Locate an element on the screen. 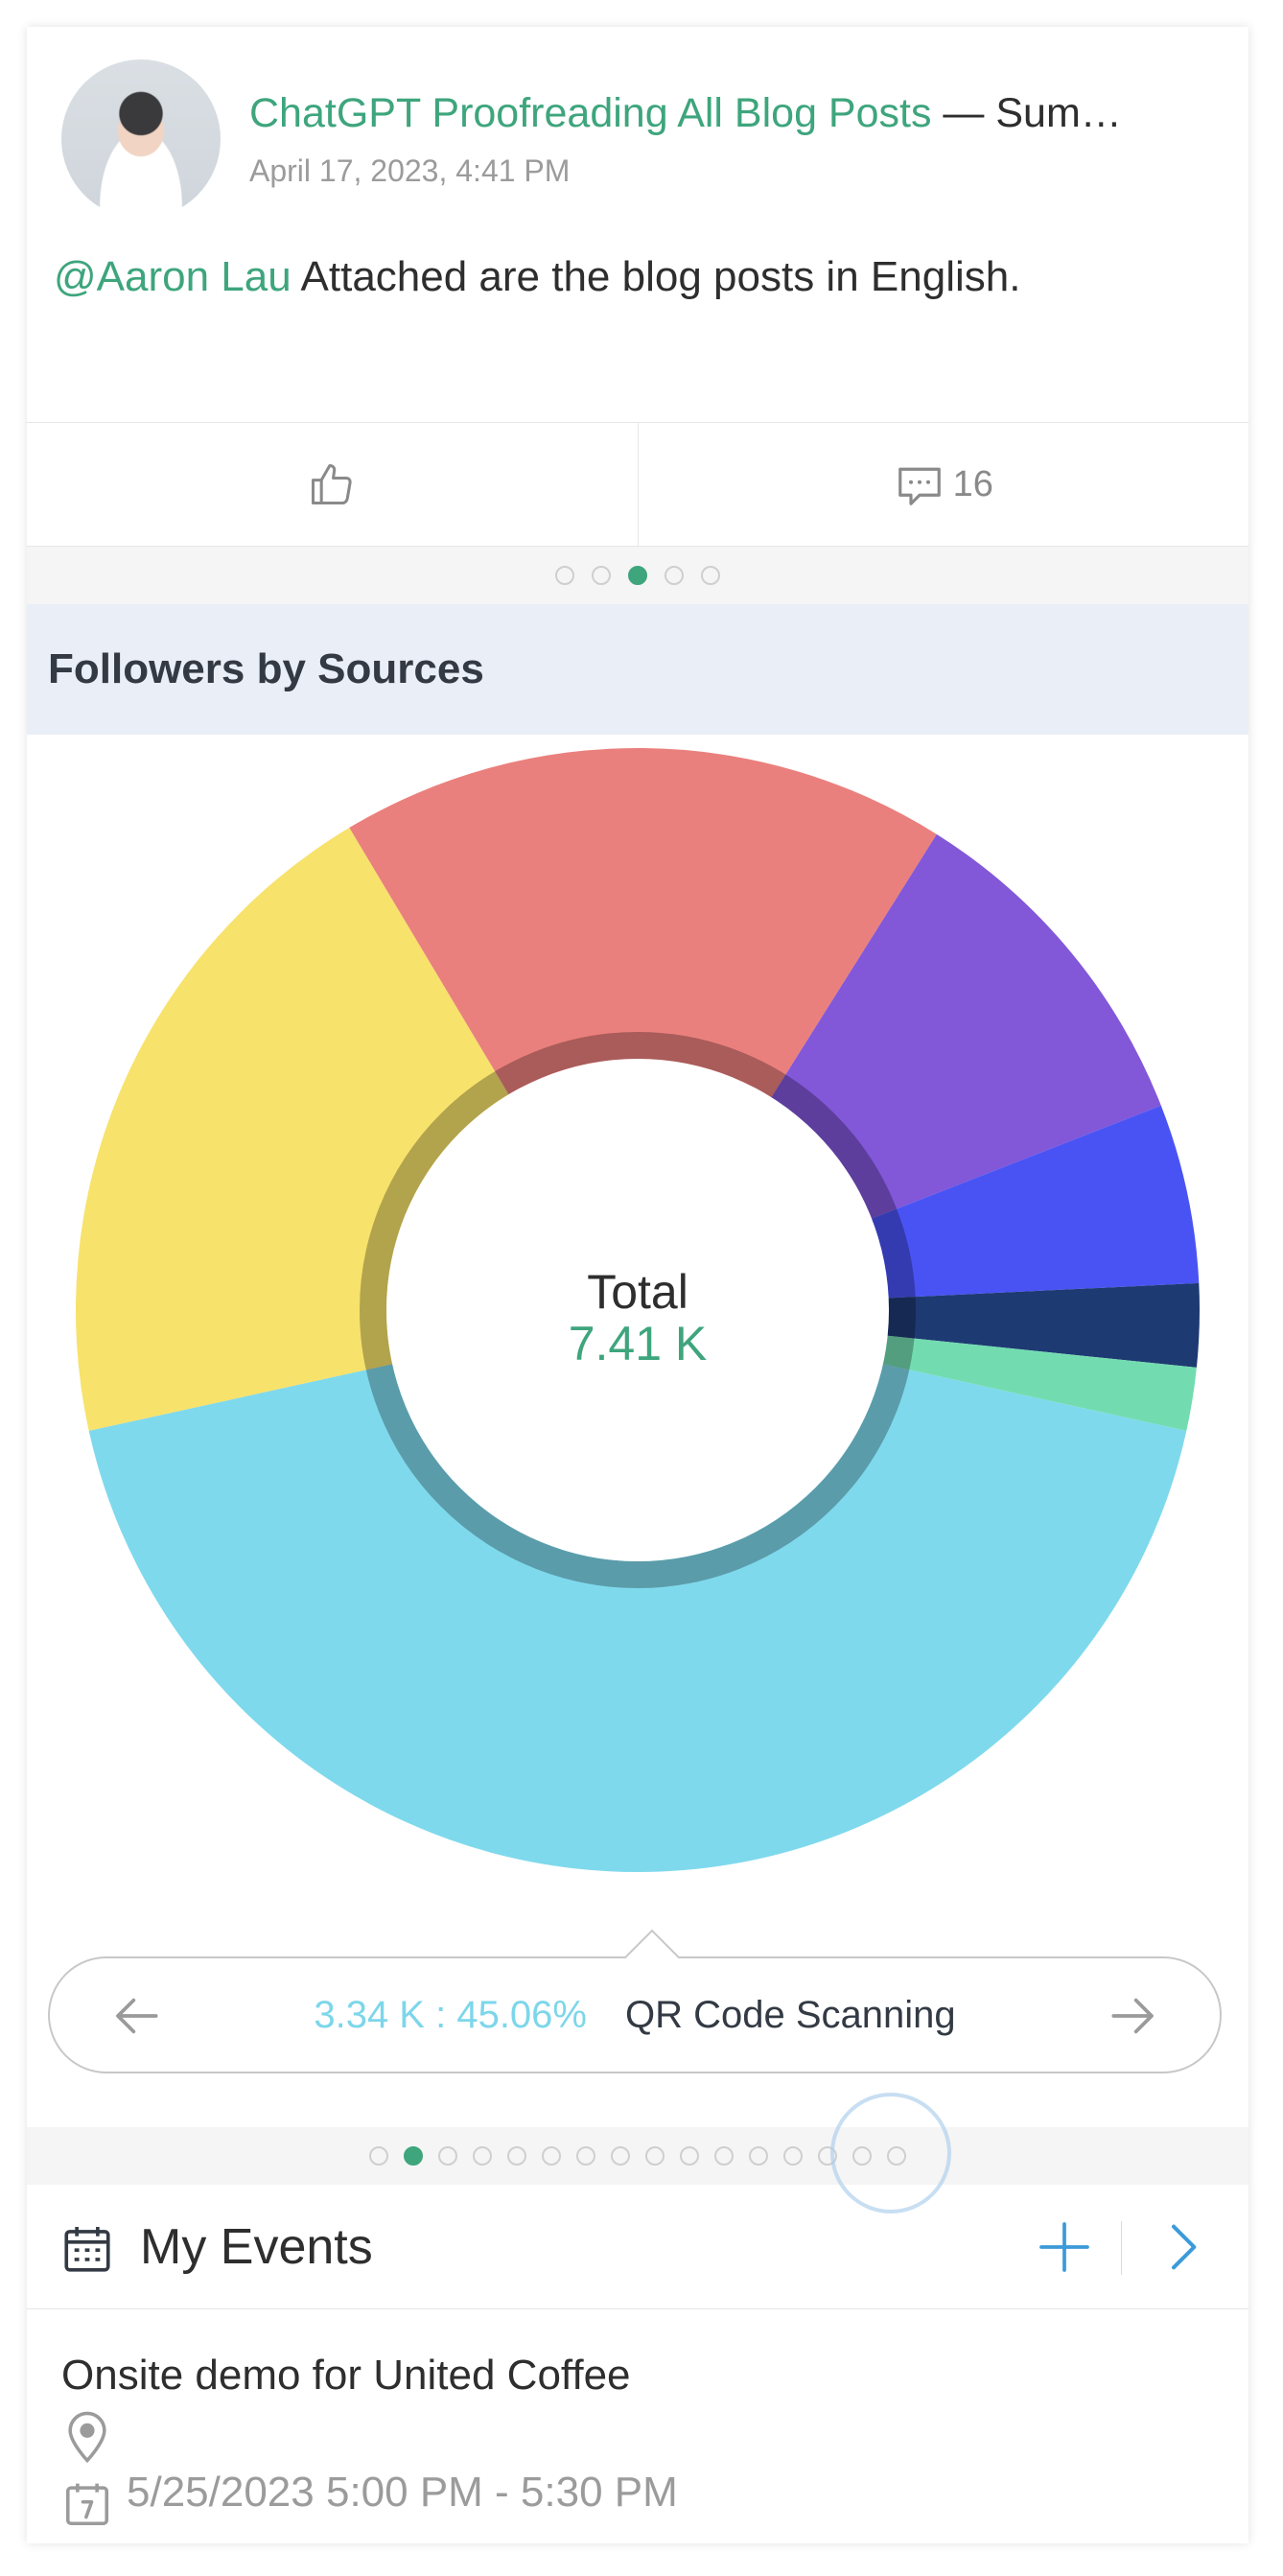  donut-inner-ring is located at coordinates (638, 1310).